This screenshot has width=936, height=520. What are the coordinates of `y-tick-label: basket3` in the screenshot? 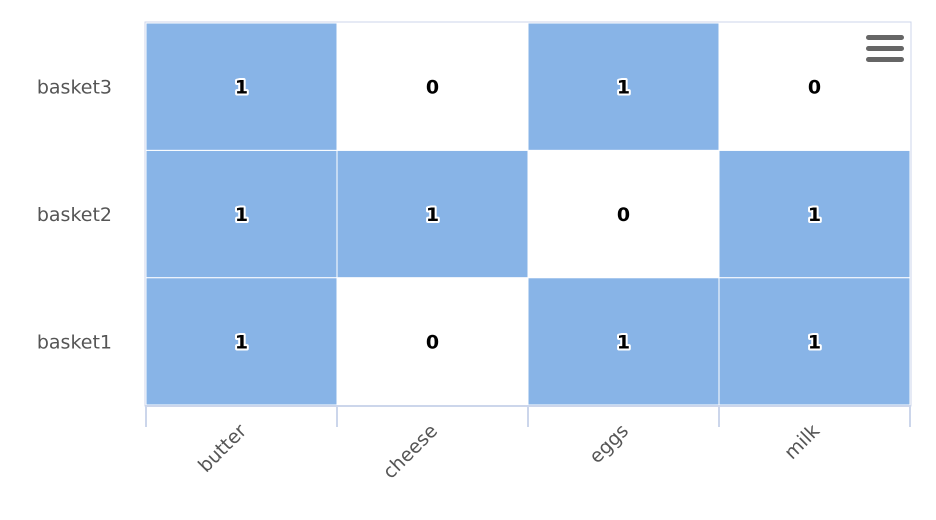 It's located at (74, 88).